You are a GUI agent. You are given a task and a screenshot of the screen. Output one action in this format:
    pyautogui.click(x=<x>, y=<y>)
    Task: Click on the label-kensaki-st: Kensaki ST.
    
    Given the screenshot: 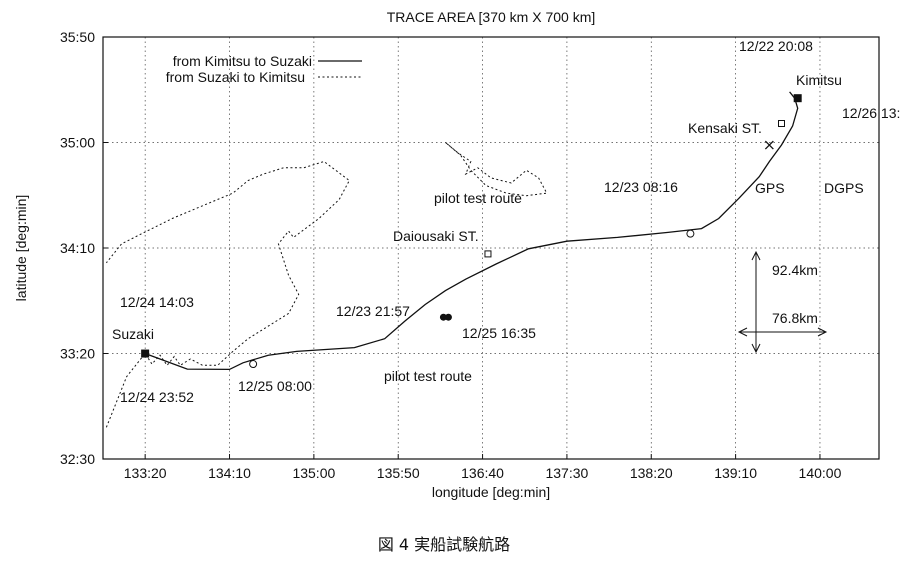 What is the action you would take?
    pyautogui.click(x=725, y=128)
    